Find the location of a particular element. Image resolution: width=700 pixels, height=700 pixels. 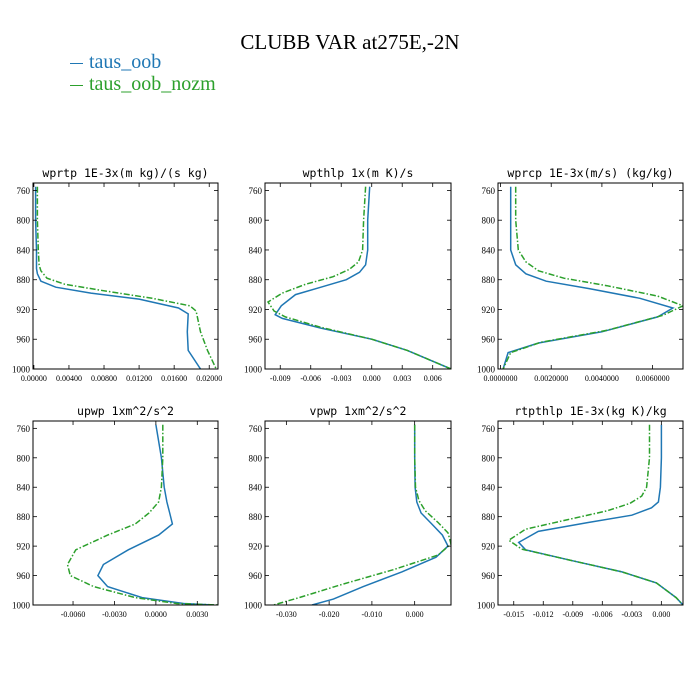

x-tick-label: 0.00800 is located at coordinates (104, 378).